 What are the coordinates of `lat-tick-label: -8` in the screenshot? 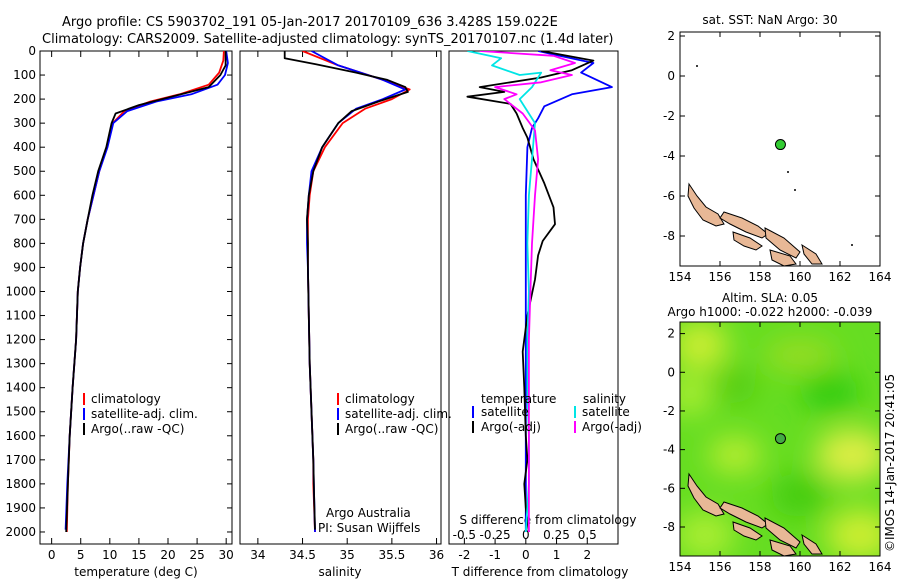 It's located at (669, 236).